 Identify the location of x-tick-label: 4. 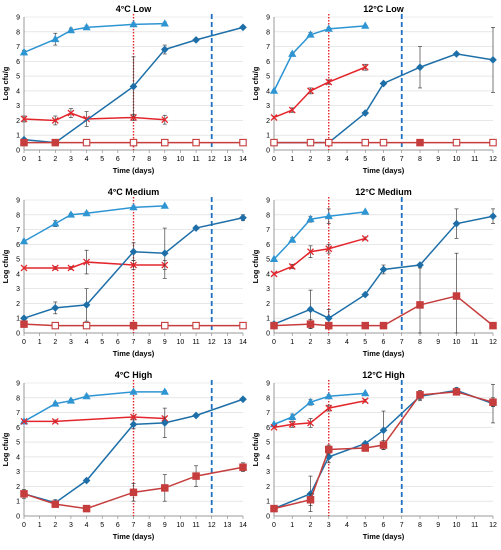
(347, 525).